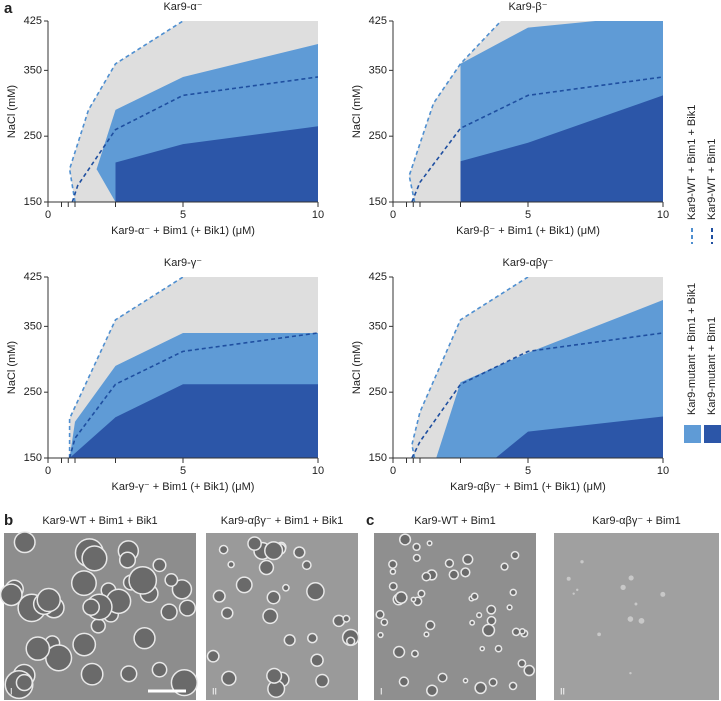  Describe the element at coordinates (692, 434) in the screenshot. I see `legend-swatch` at that location.